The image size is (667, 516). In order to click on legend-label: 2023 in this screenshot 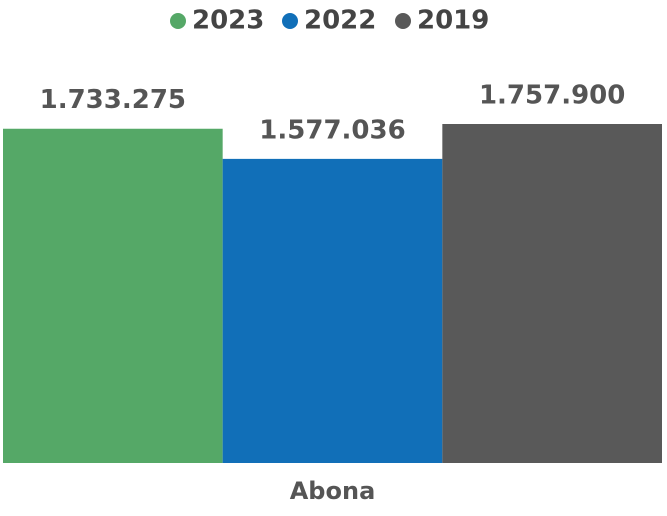, I will do `click(228, 21)`.